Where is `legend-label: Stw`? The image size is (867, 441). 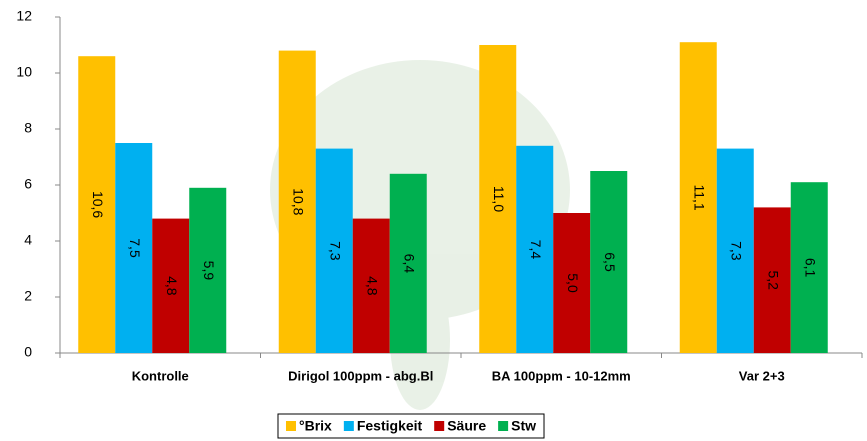
legend-label: Stw is located at coordinates (523, 426).